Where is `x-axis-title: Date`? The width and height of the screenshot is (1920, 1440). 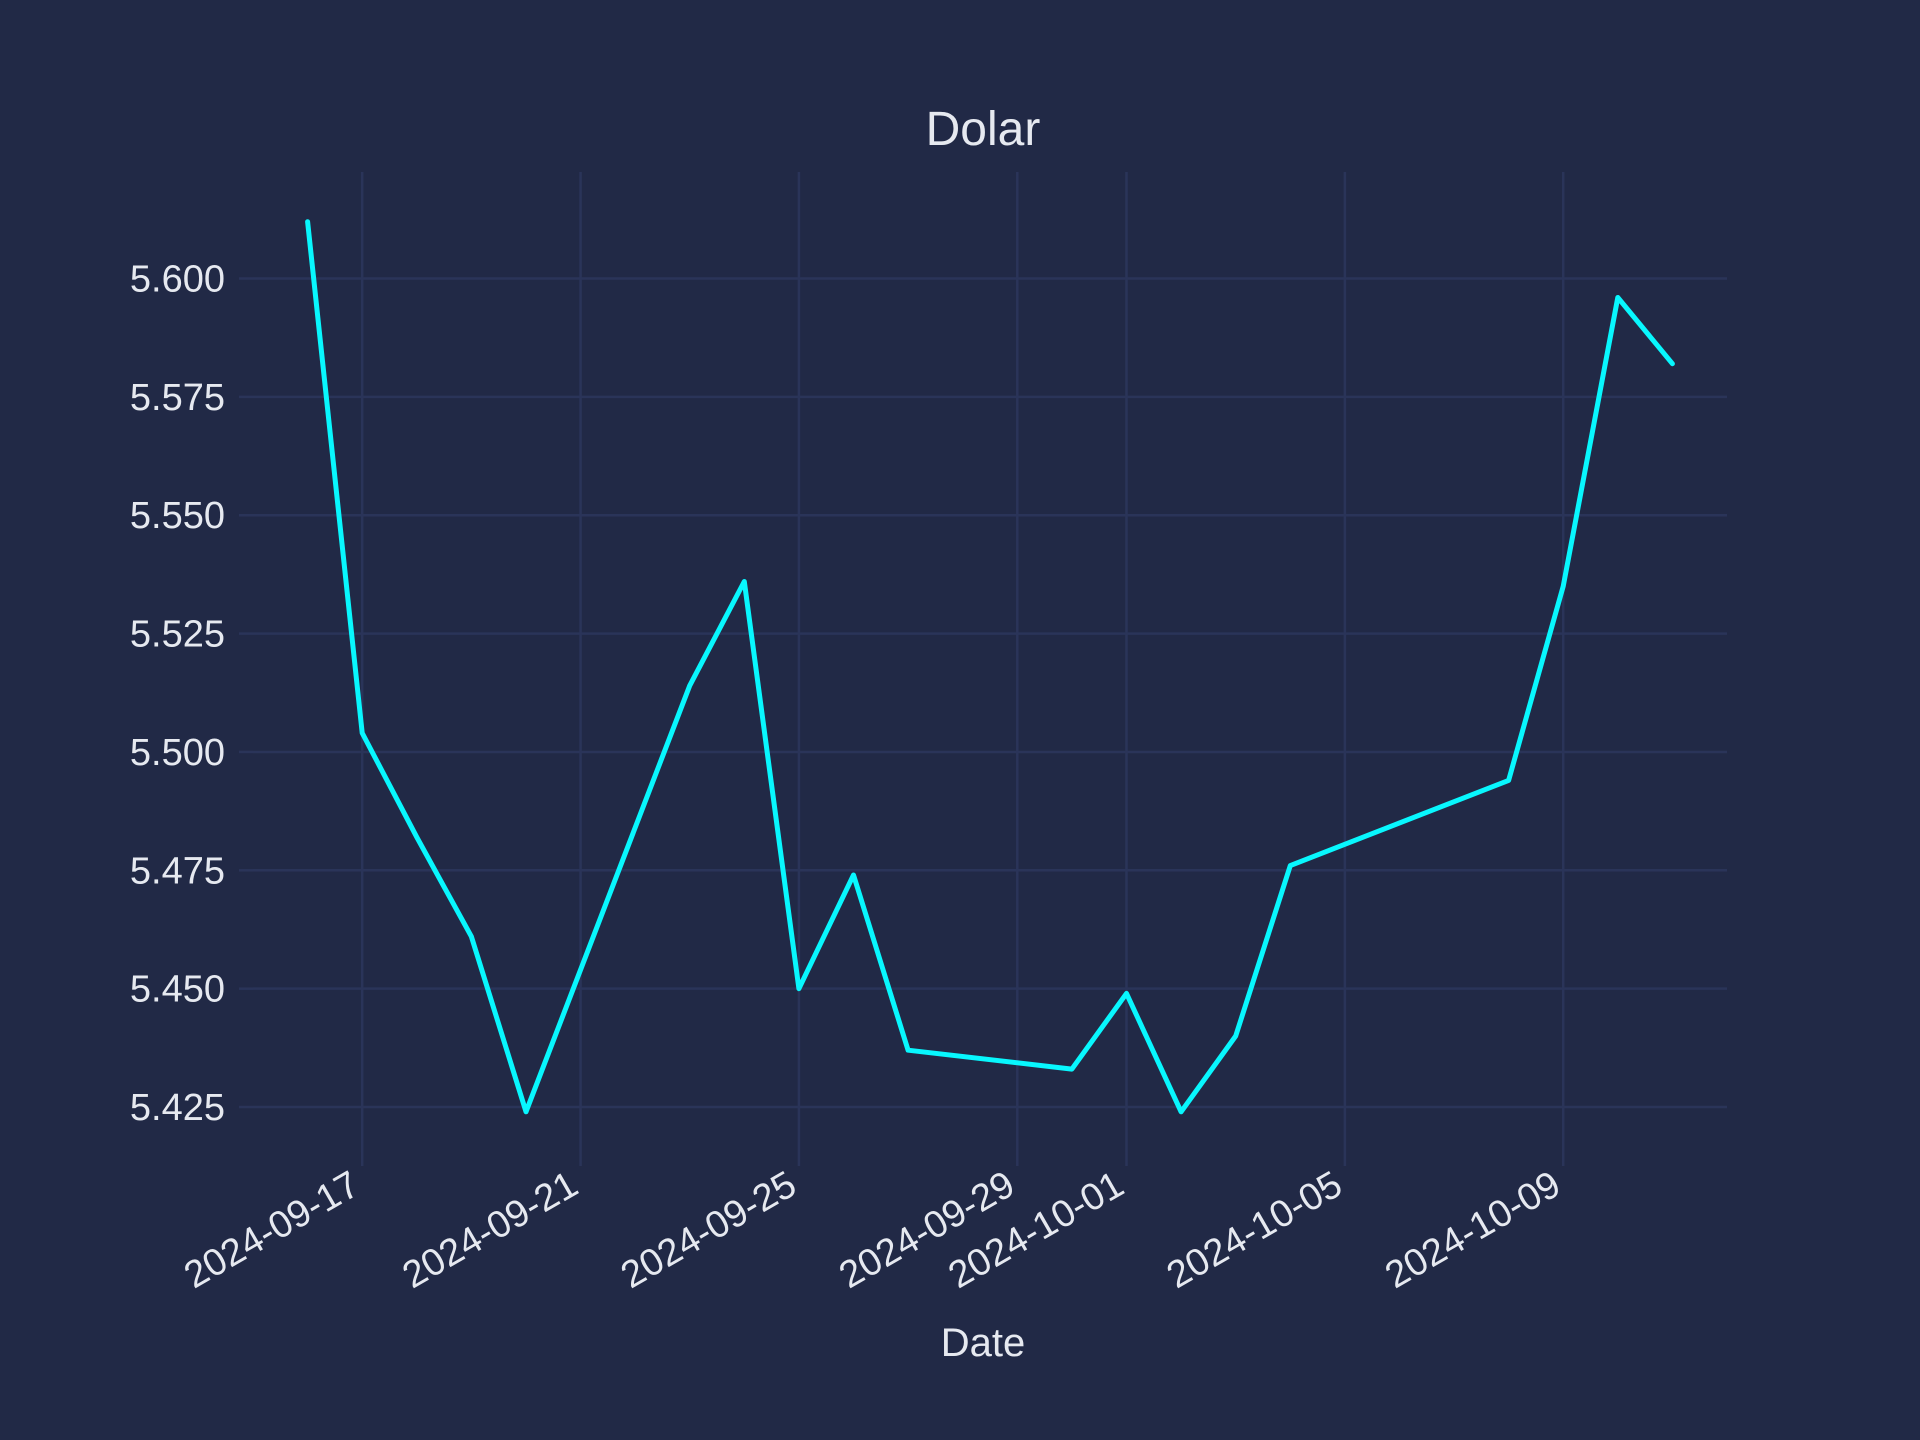
x-axis-title: Date is located at coordinates (983, 1343).